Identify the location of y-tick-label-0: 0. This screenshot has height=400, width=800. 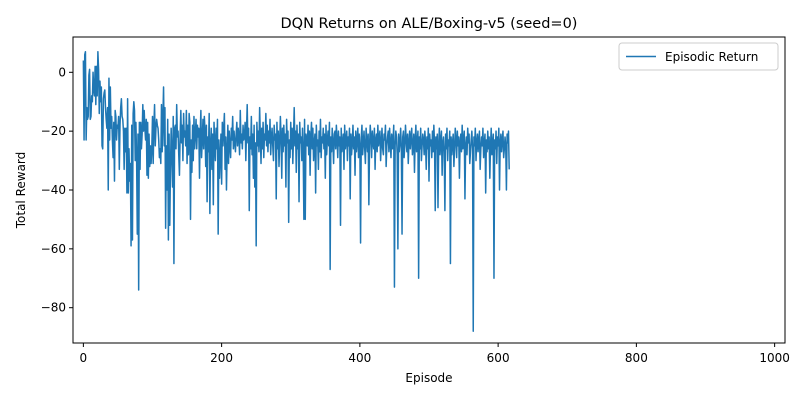
(62, 72).